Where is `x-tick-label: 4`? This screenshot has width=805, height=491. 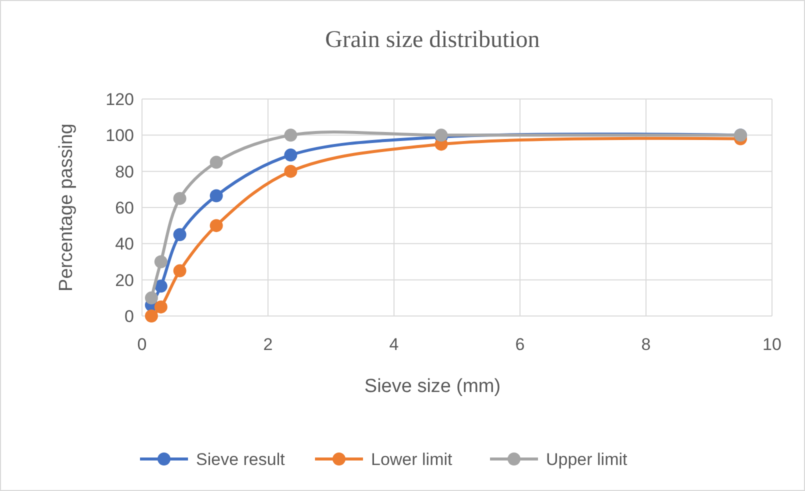 x-tick-label: 4 is located at coordinates (394, 344).